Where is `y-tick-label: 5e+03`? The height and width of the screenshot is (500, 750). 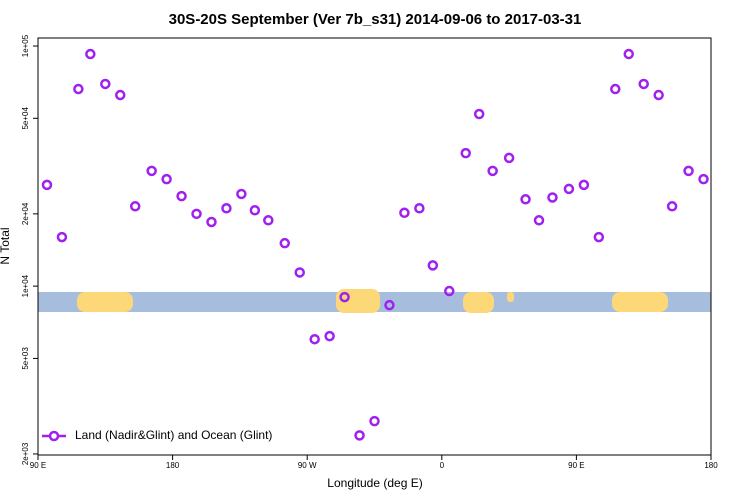
y-tick-label: 5e+03 is located at coordinates (25, 358).